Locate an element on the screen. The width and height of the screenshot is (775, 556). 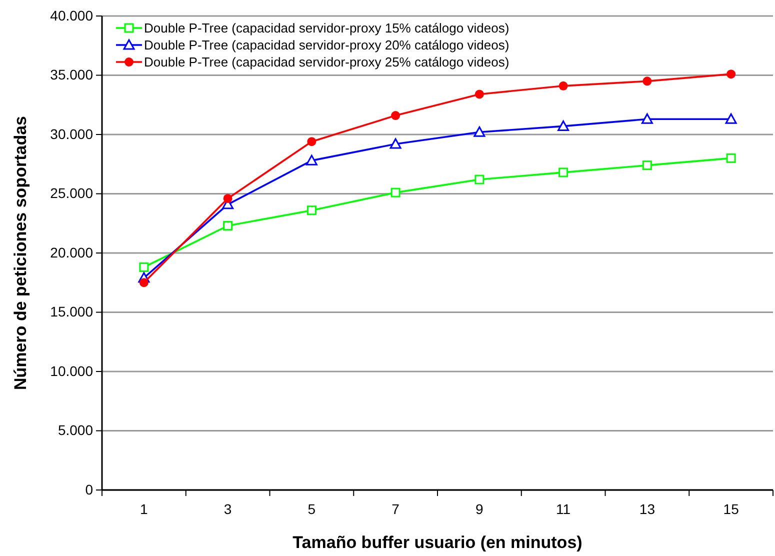
x-tick-label: 3 is located at coordinates (228, 508).